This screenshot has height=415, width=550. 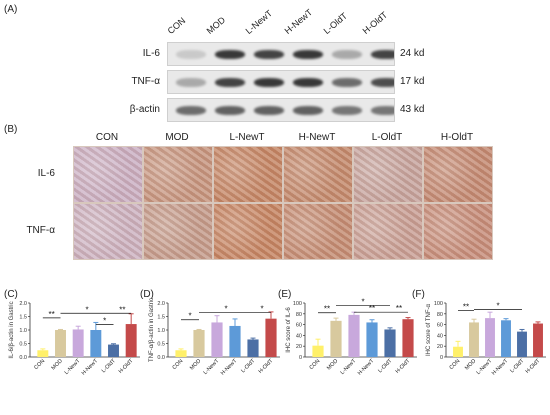 I want to click on chart-panel-letter: (E), so click(x=284, y=294).